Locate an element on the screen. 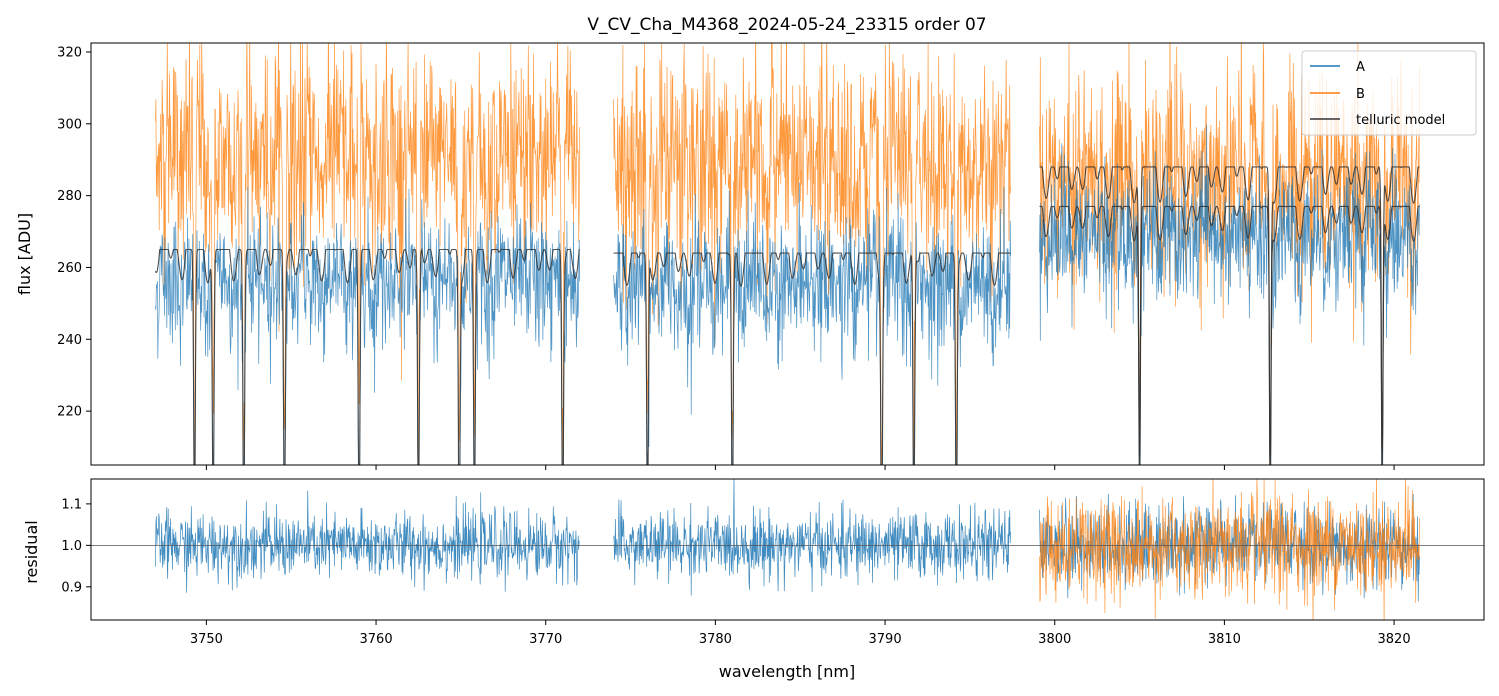 Image resolution: width=1499 pixels, height=696 pixels. flux-ytick-label: 220 is located at coordinates (69, 412).